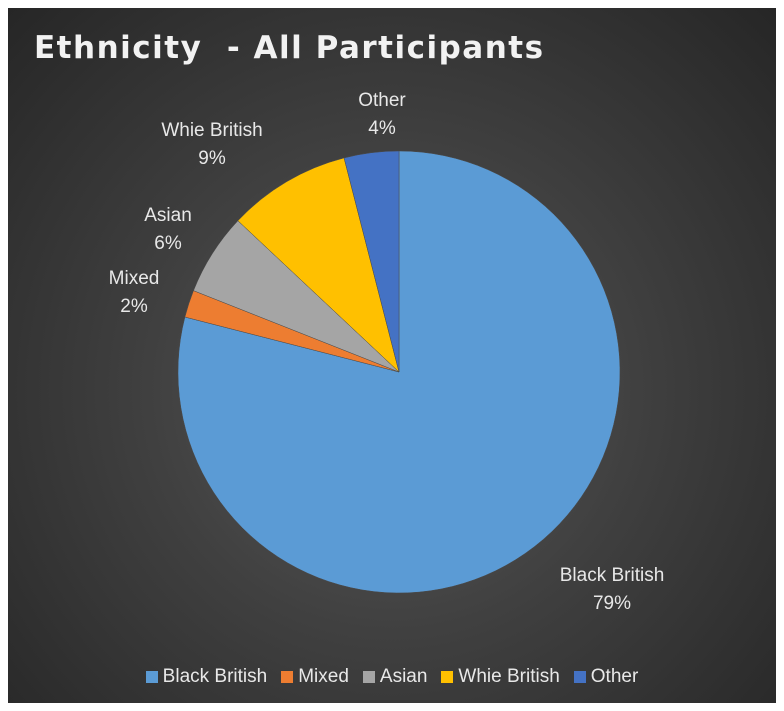 This screenshot has width=784, height=711. Describe the element at coordinates (509, 676) in the screenshot. I see `legend-label: Whie British` at that location.